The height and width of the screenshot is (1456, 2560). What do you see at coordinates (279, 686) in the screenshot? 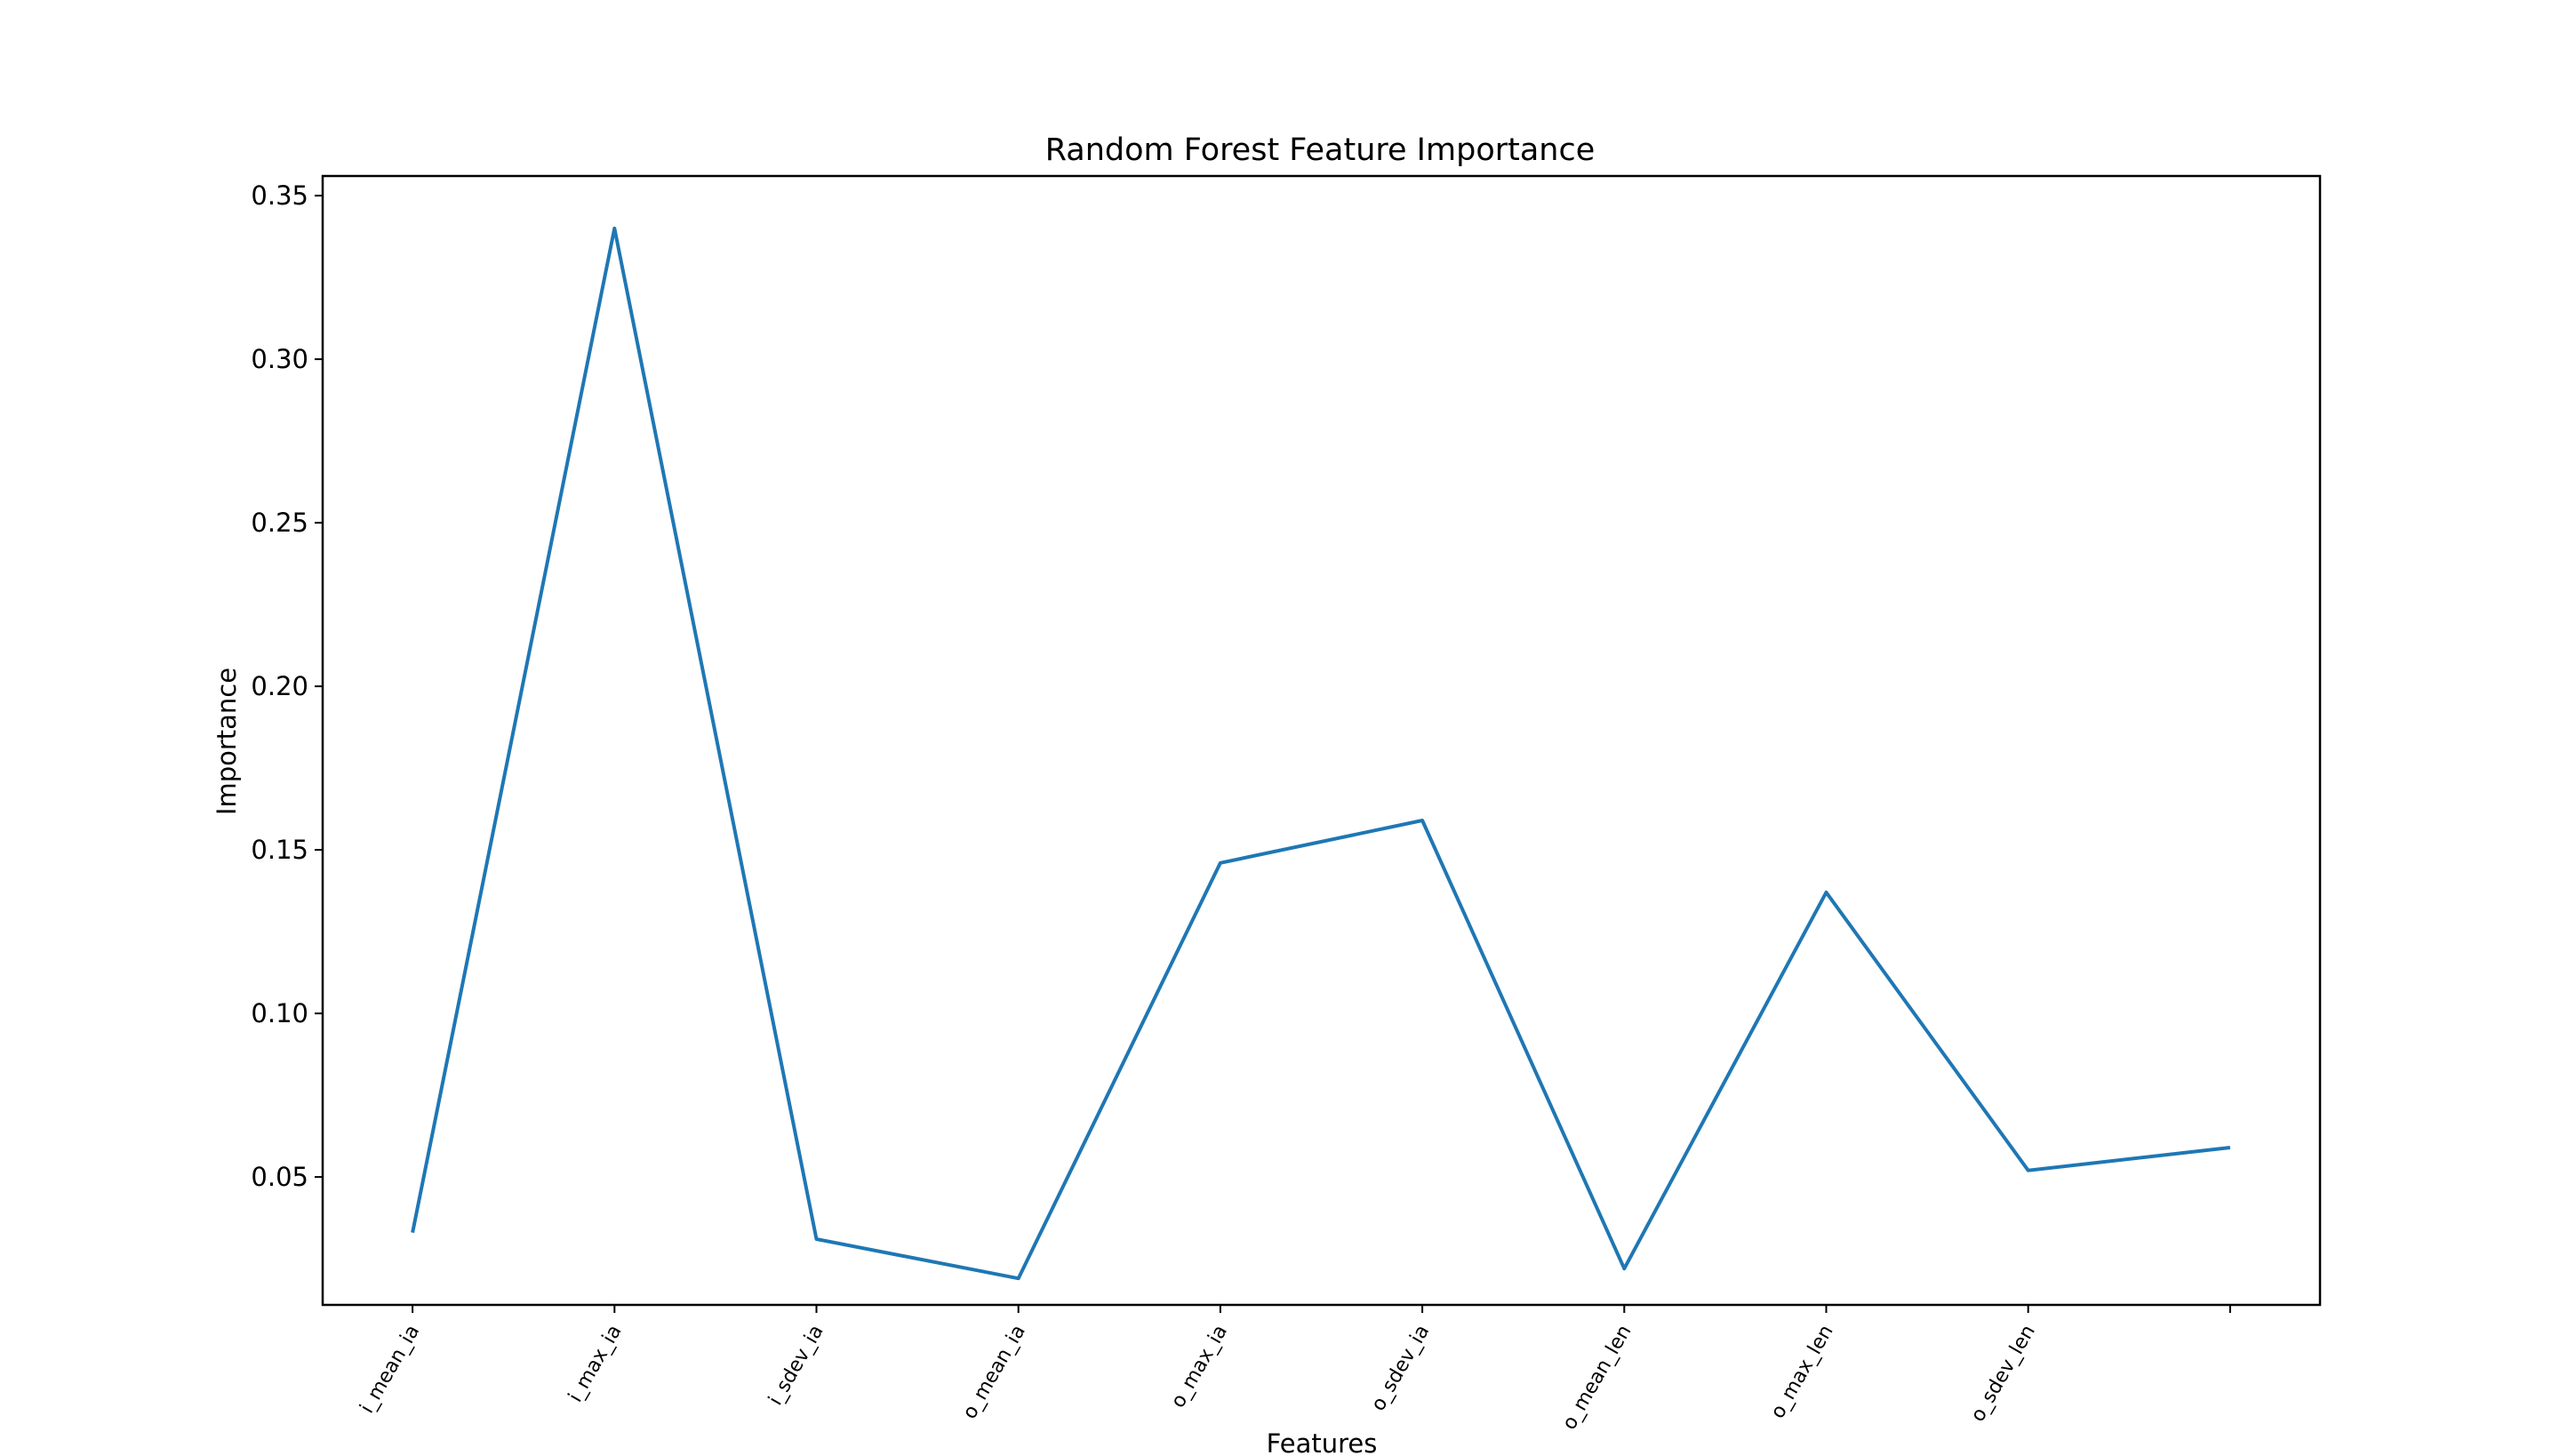
I see `y-tick-label: 0.20` at bounding box center [279, 686].